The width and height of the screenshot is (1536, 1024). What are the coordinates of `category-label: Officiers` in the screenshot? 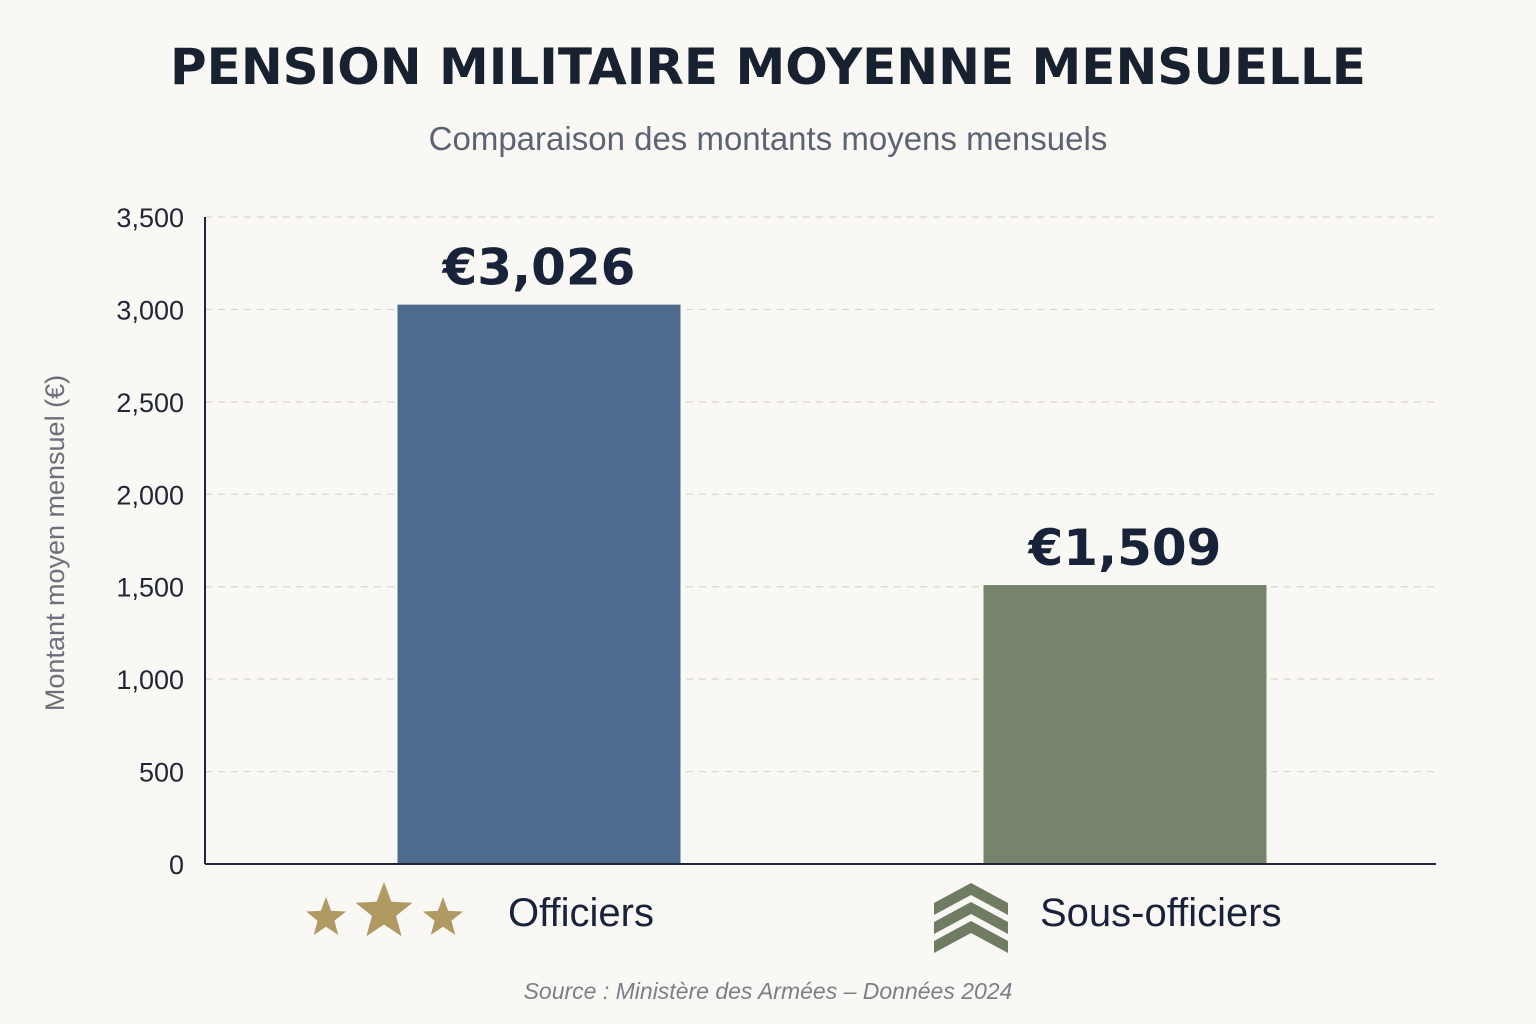 It's located at (581, 913).